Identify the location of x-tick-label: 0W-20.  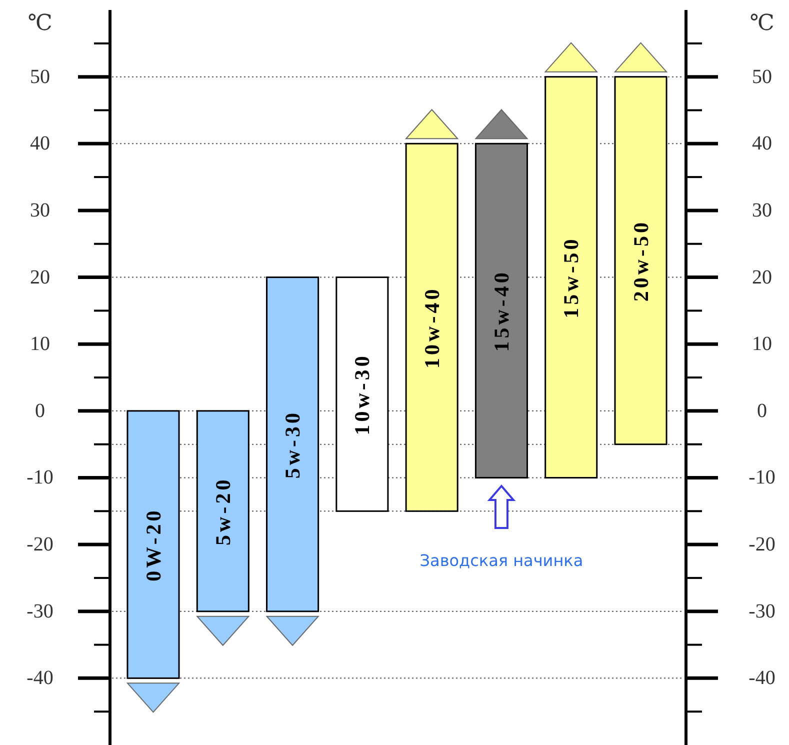
(153, 545).